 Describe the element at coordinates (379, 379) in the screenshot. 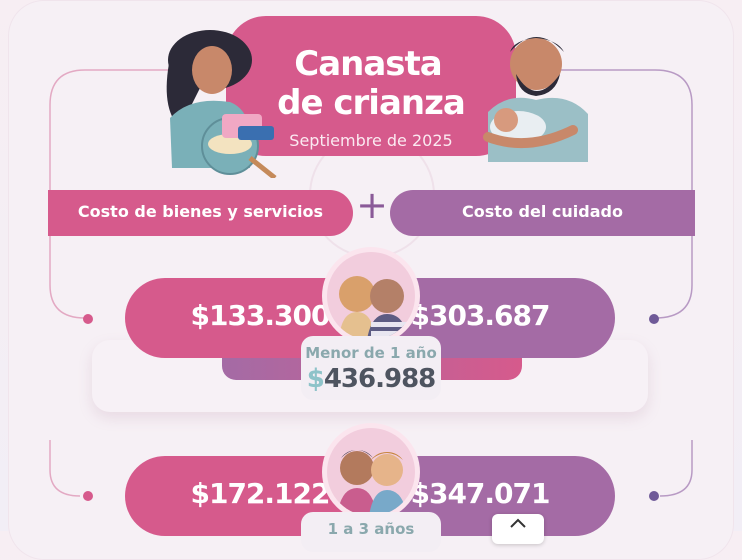

I see `row1-total-number: 436.988` at that location.